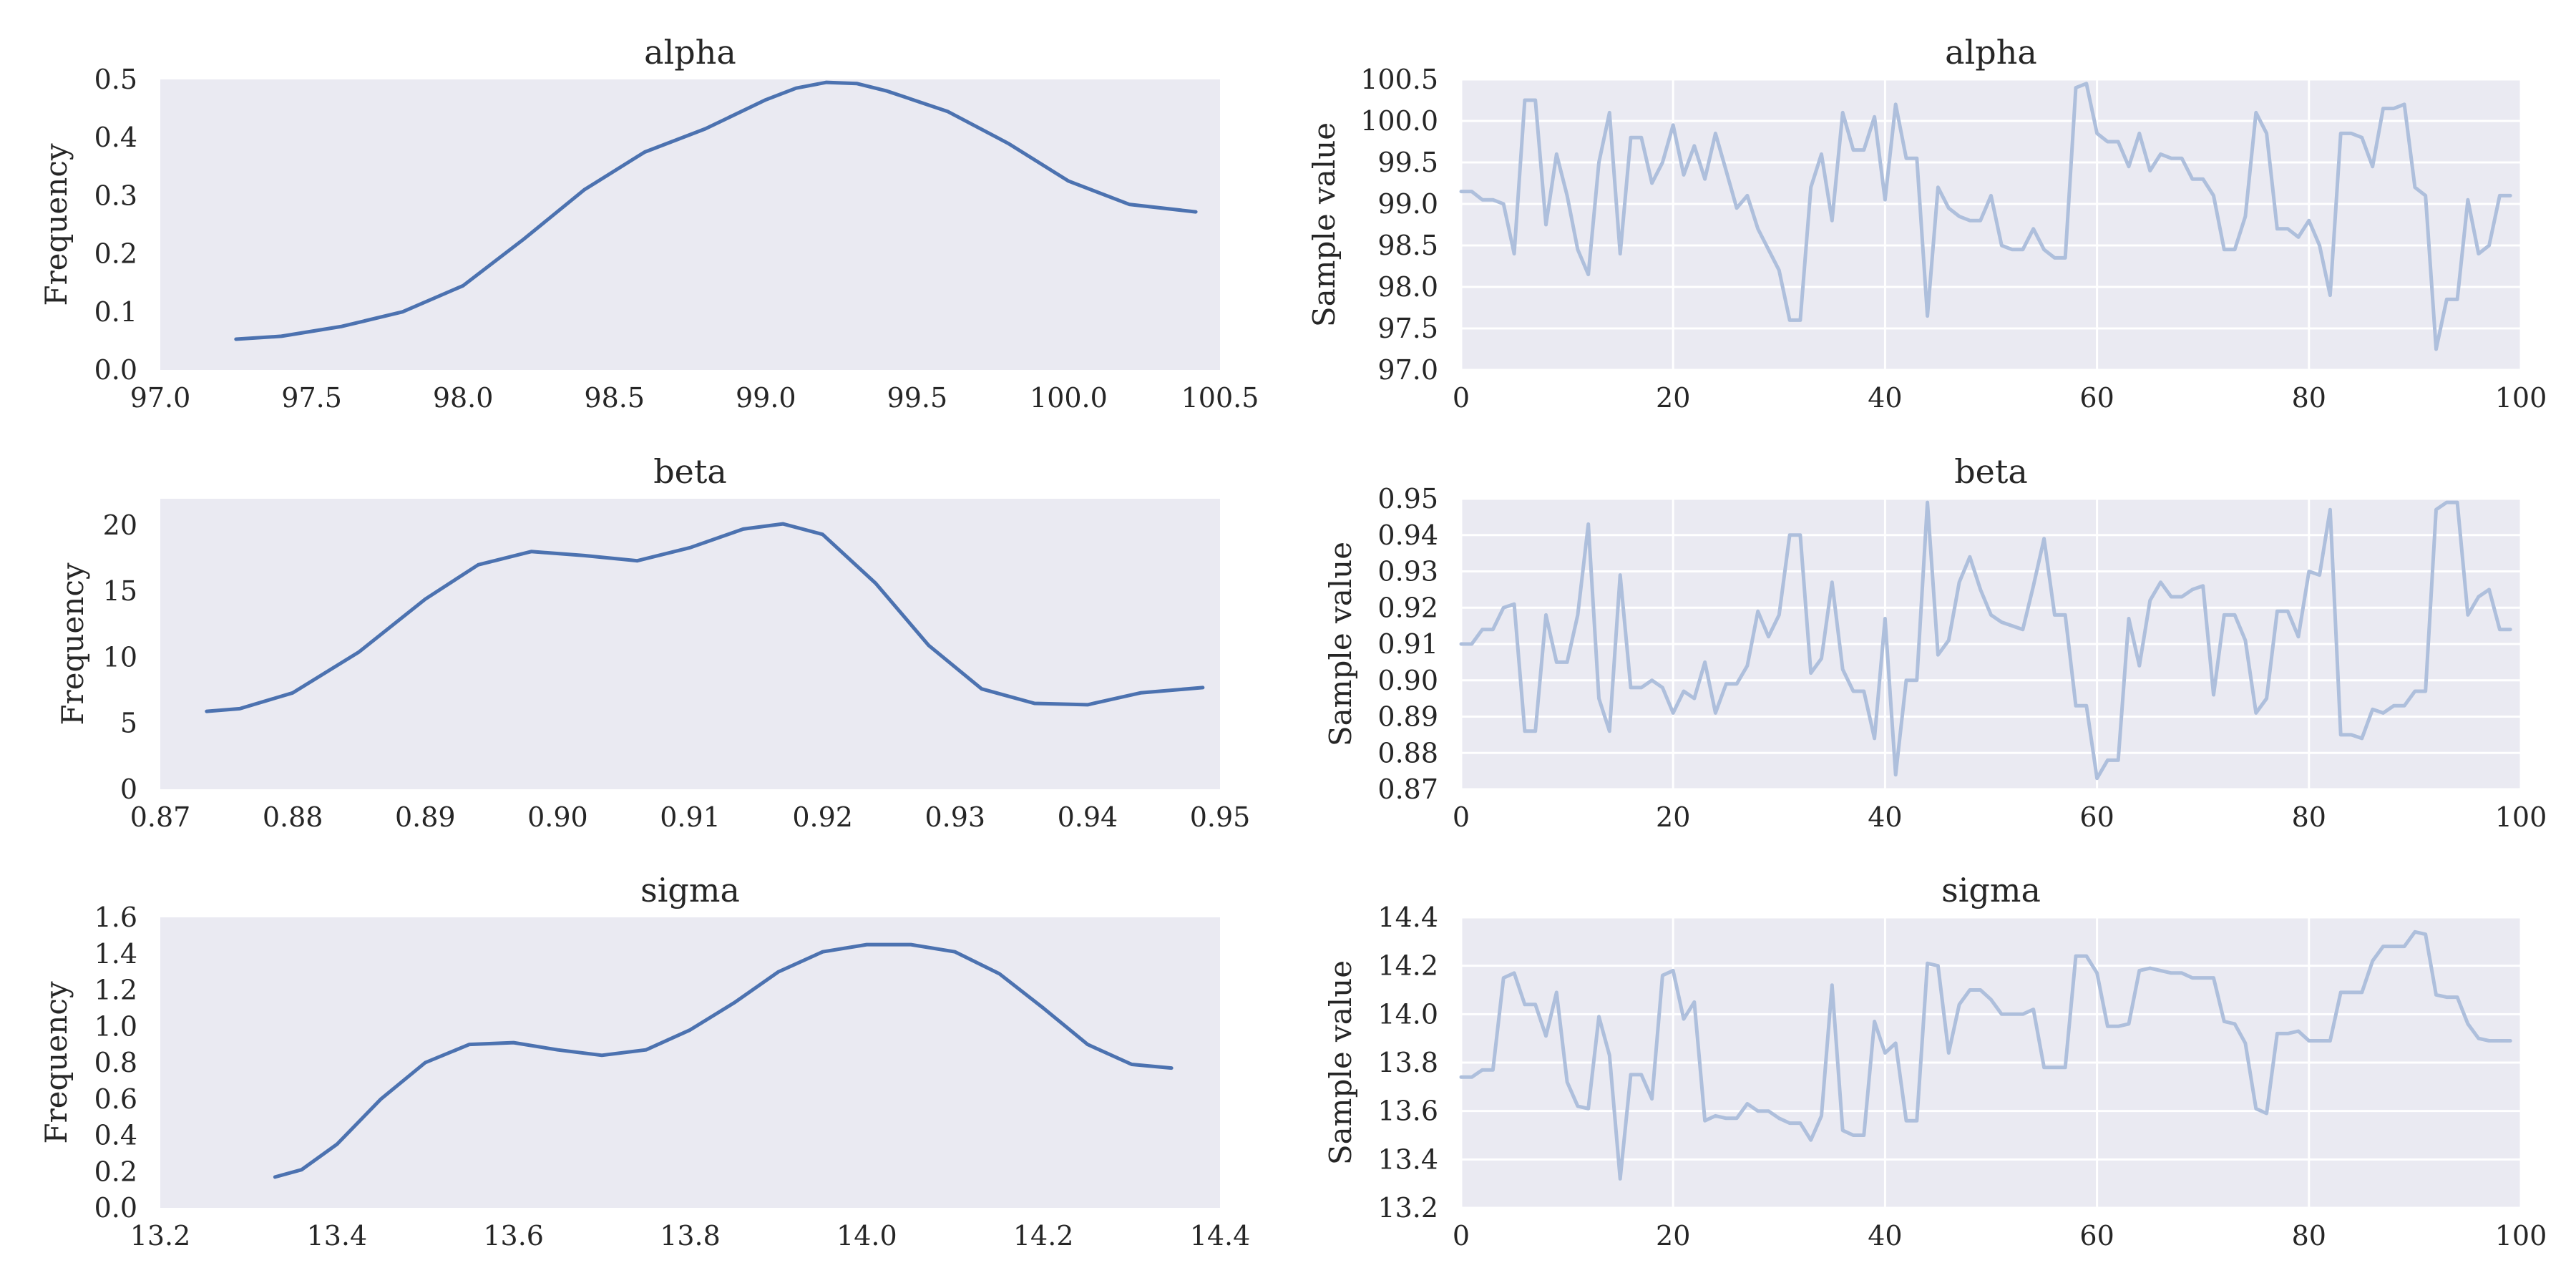  What do you see at coordinates (690, 817) in the screenshot?
I see `x-tick-label: 0.91` at bounding box center [690, 817].